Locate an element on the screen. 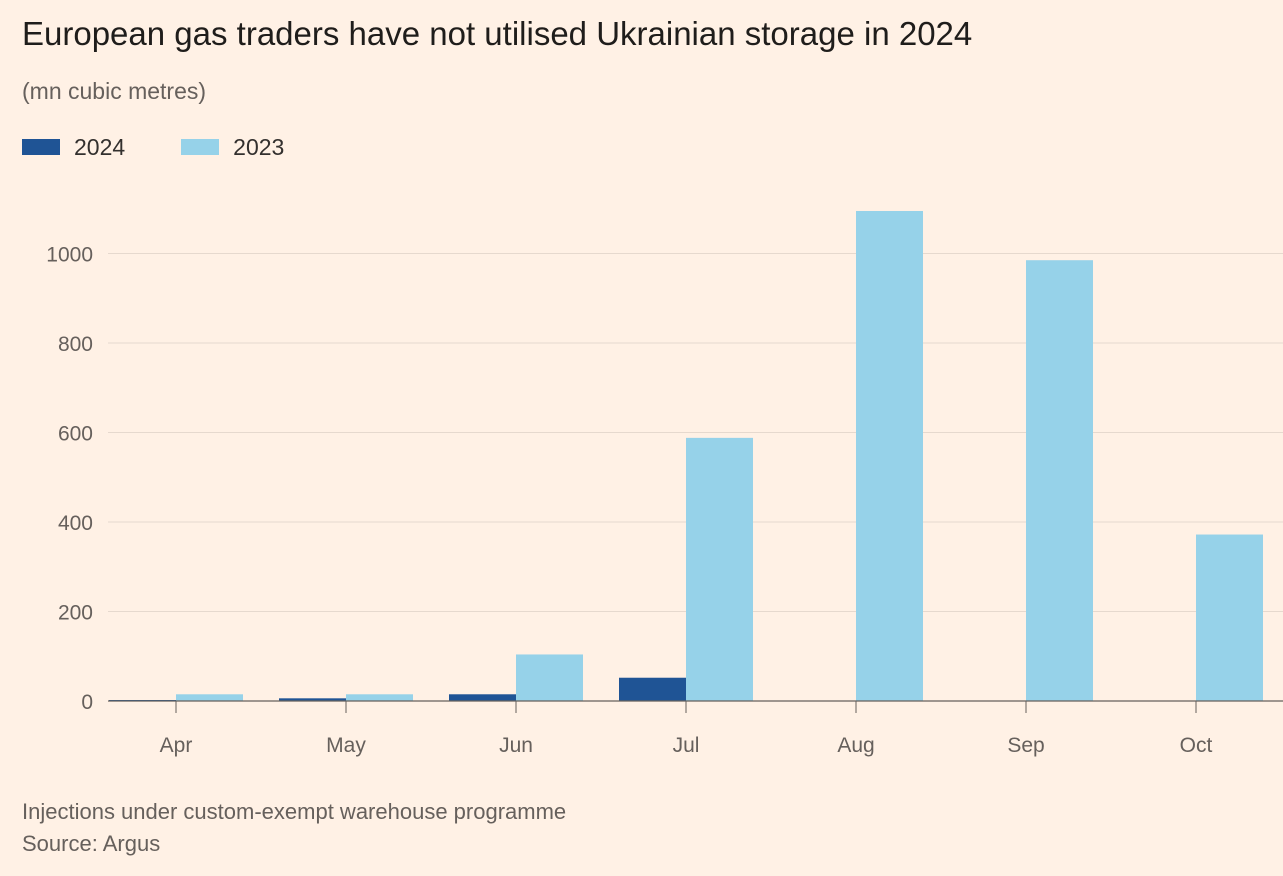  bar-2024-may is located at coordinates (312, 699).